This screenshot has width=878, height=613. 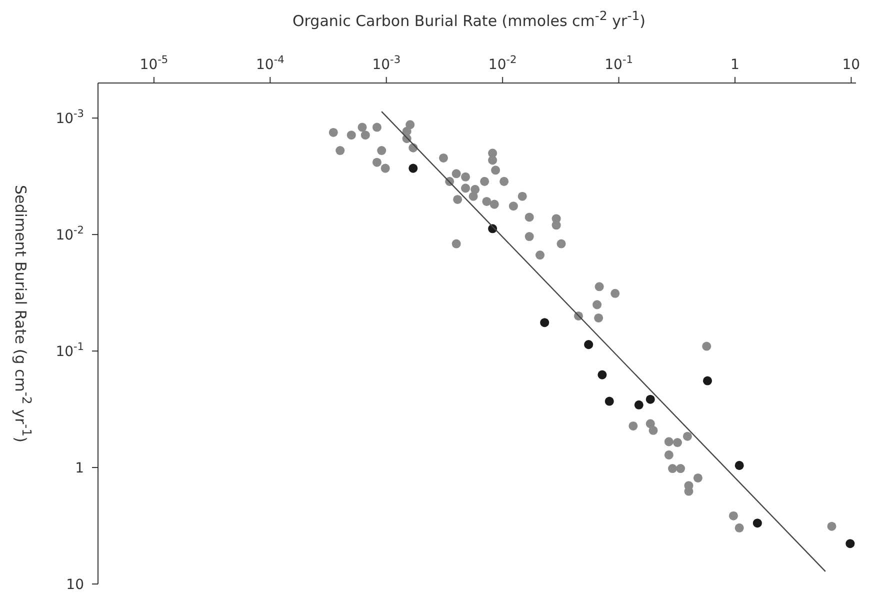 I want to click on x-tick-label: 10, so click(x=851, y=65).